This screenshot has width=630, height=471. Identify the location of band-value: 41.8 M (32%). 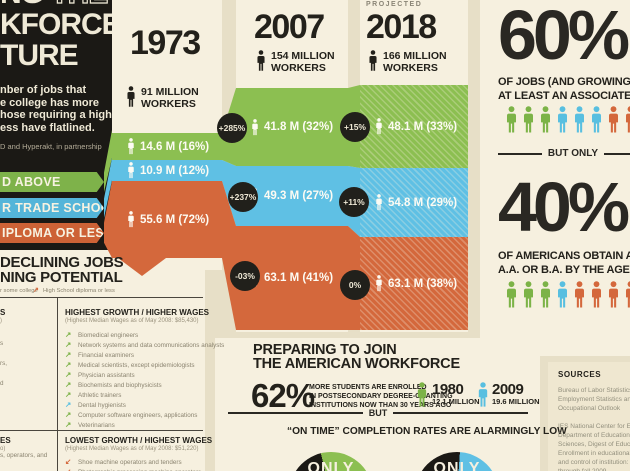
(299, 127).